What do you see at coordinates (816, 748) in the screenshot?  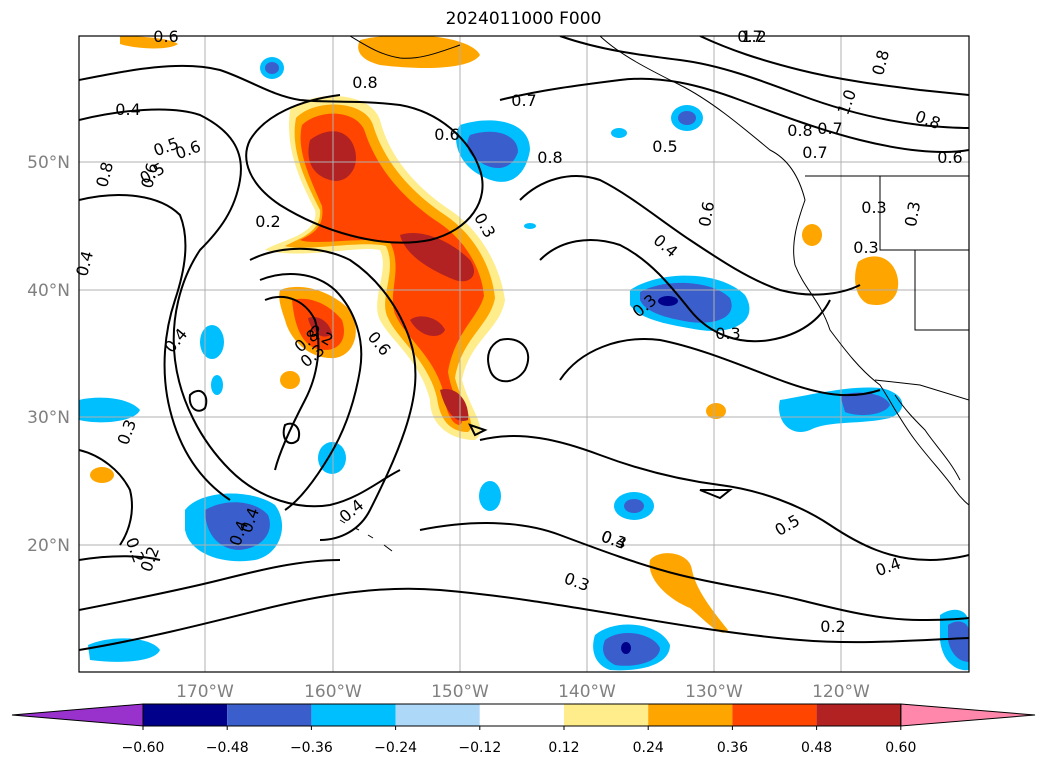 I see `colorbar-tick-label: 0.48` at bounding box center [816, 748].